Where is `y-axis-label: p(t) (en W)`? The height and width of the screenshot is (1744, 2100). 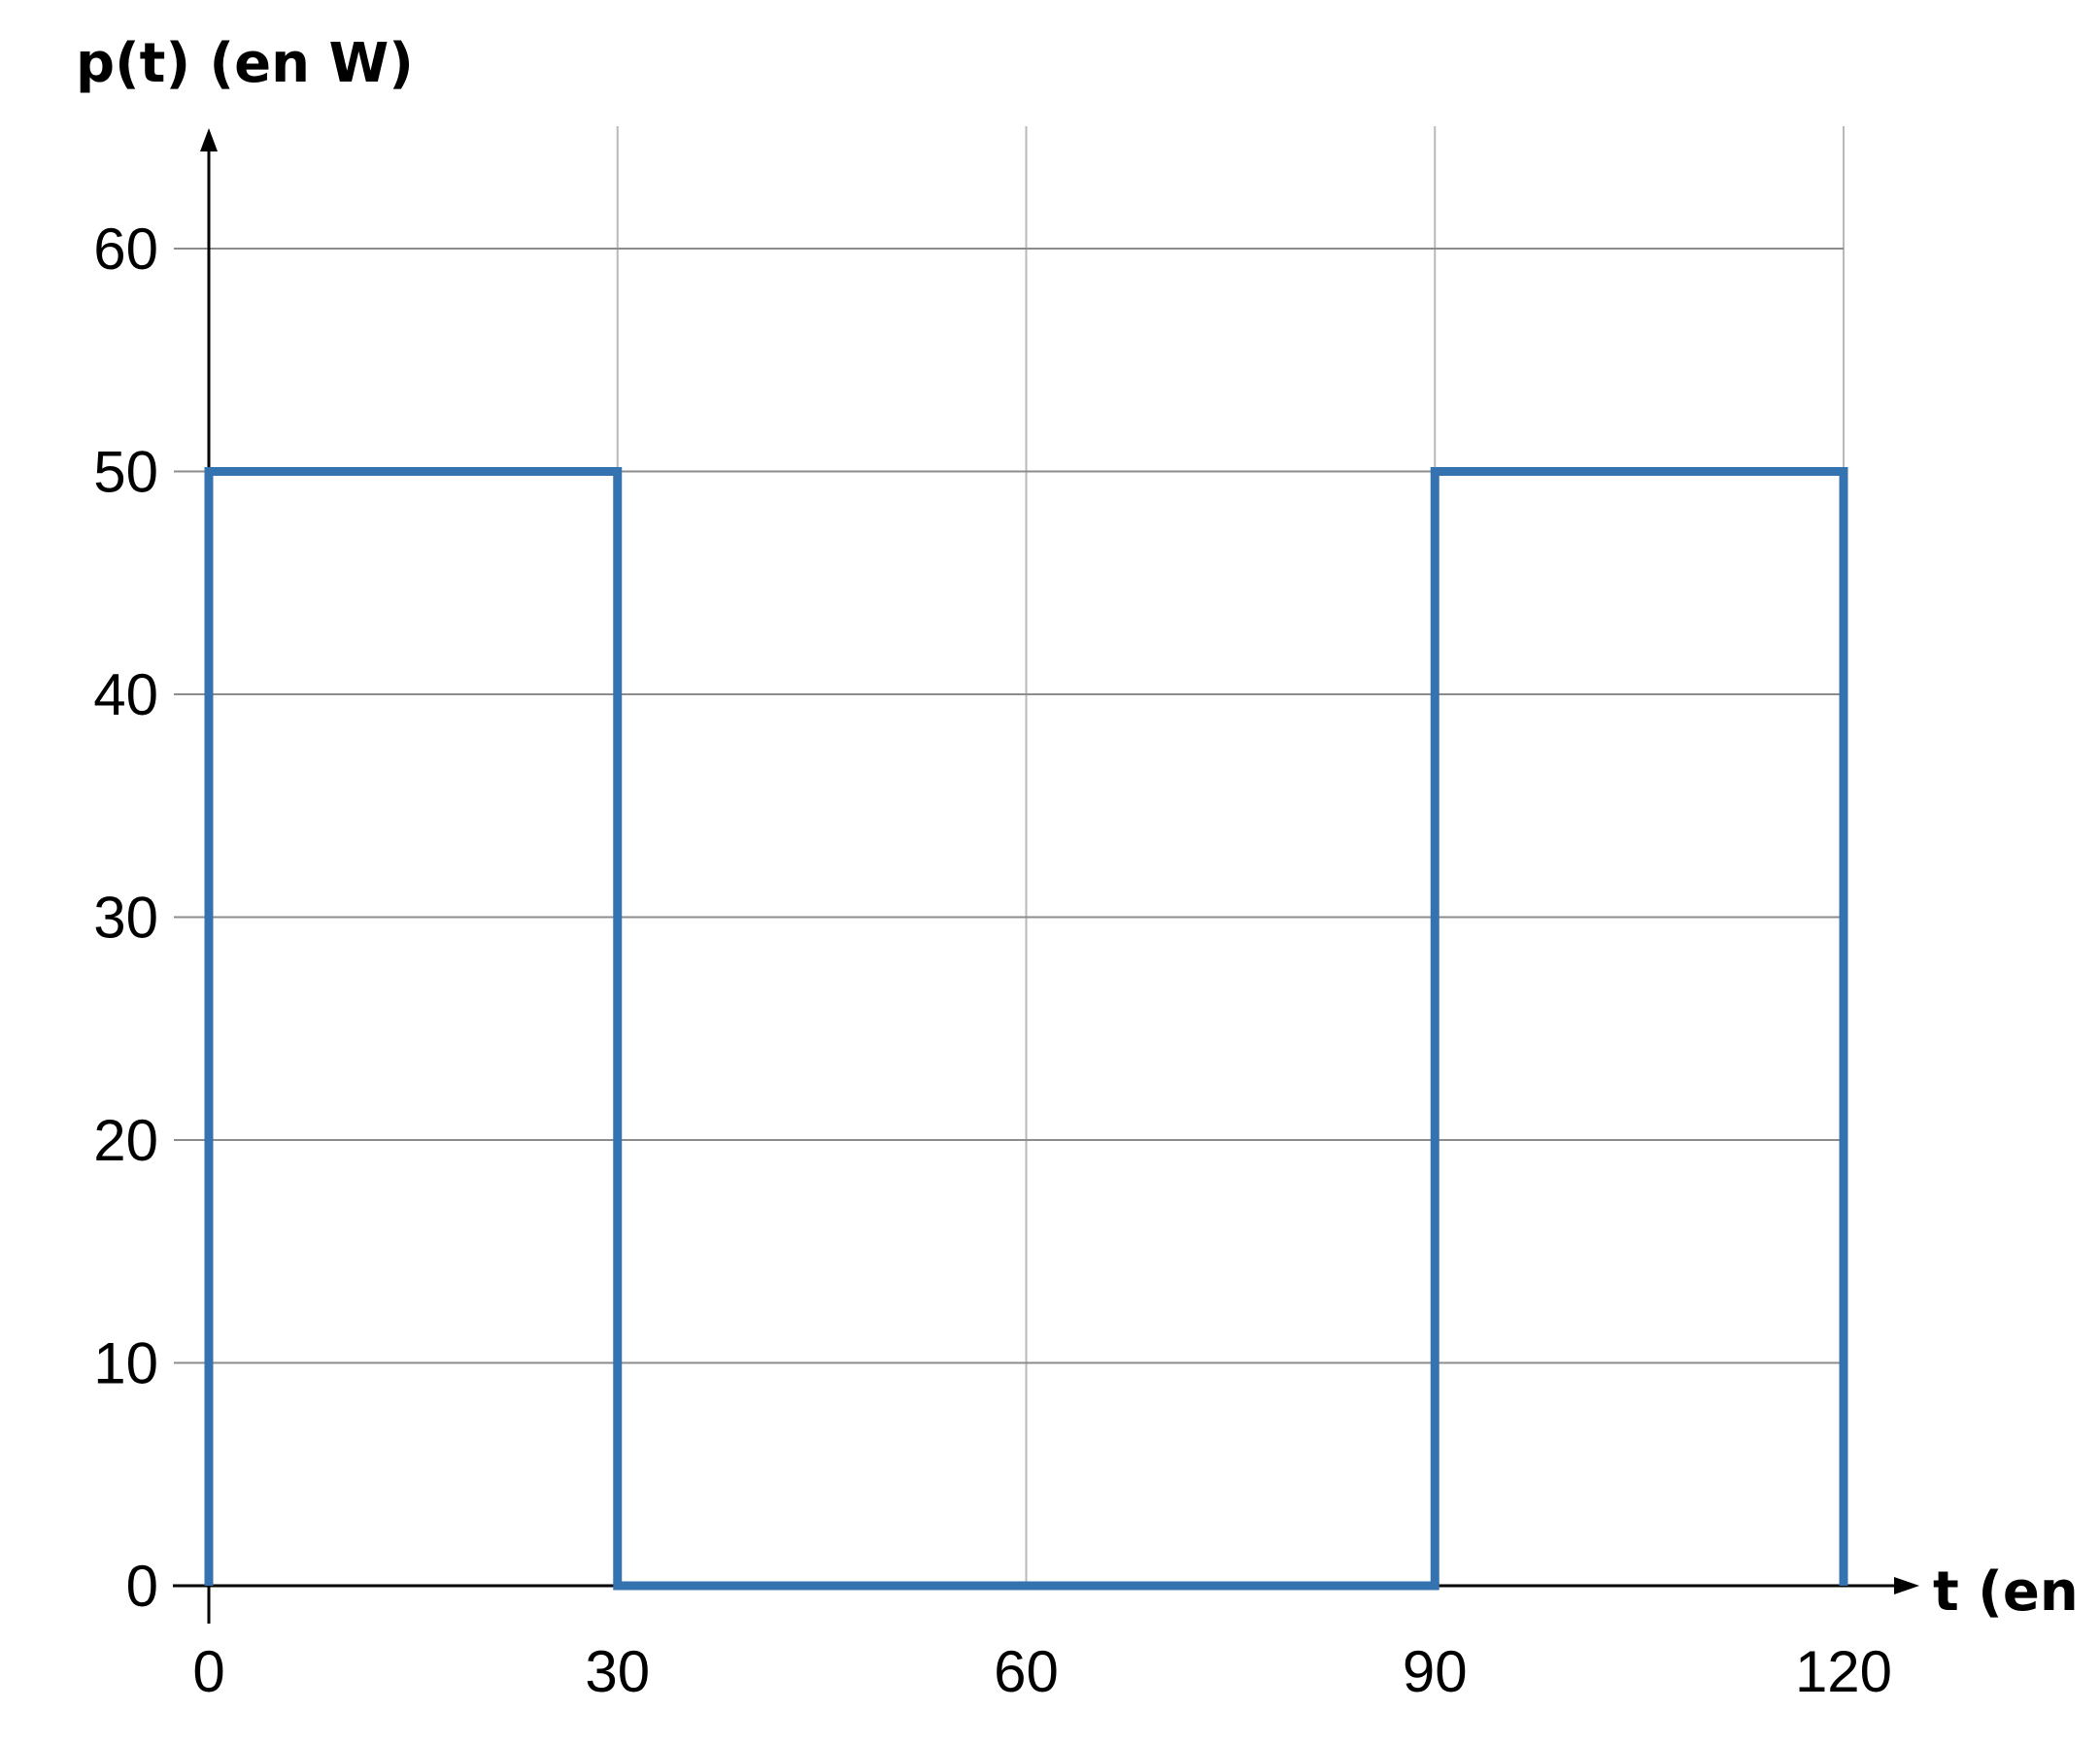
y-axis-label: p(t) (en W) is located at coordinates (245, 63).